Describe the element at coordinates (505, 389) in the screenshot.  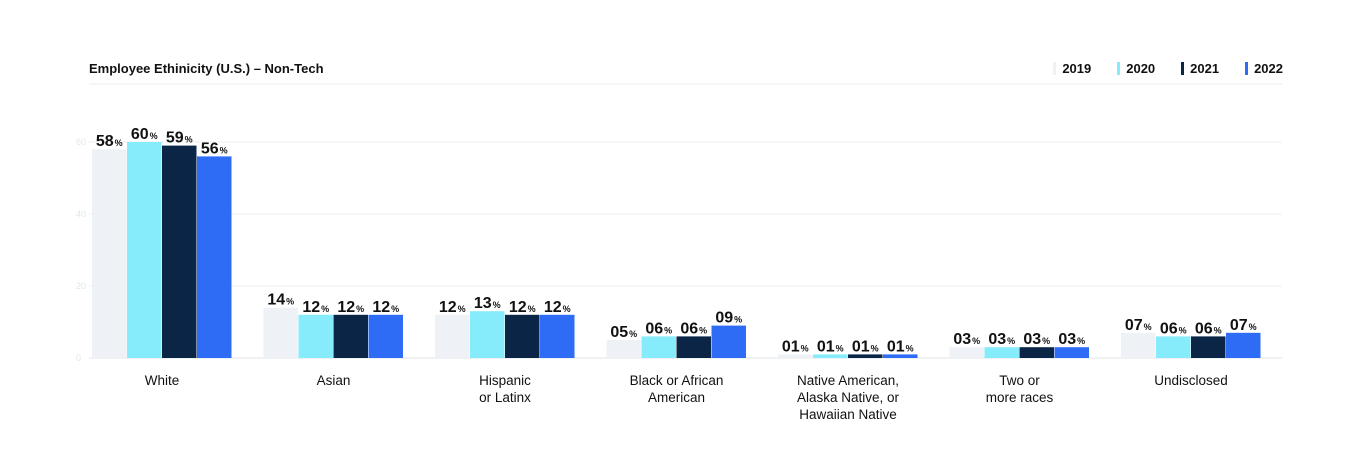
I see `category-label: Hispanic or Latinx` at that location.